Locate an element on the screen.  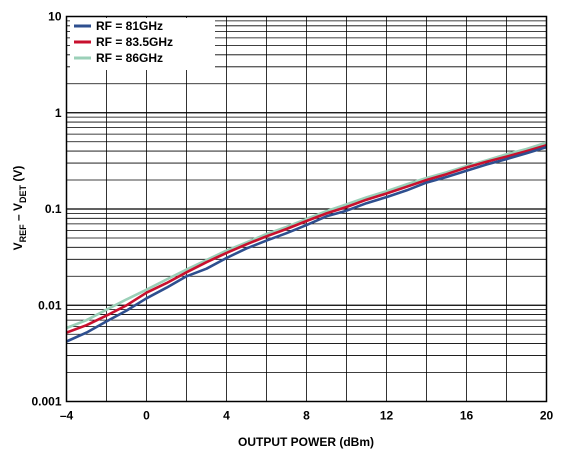
legend: RF = 81GHz RF = 83.5GHz RF = 86GHz is located at coordinates (142, 44).